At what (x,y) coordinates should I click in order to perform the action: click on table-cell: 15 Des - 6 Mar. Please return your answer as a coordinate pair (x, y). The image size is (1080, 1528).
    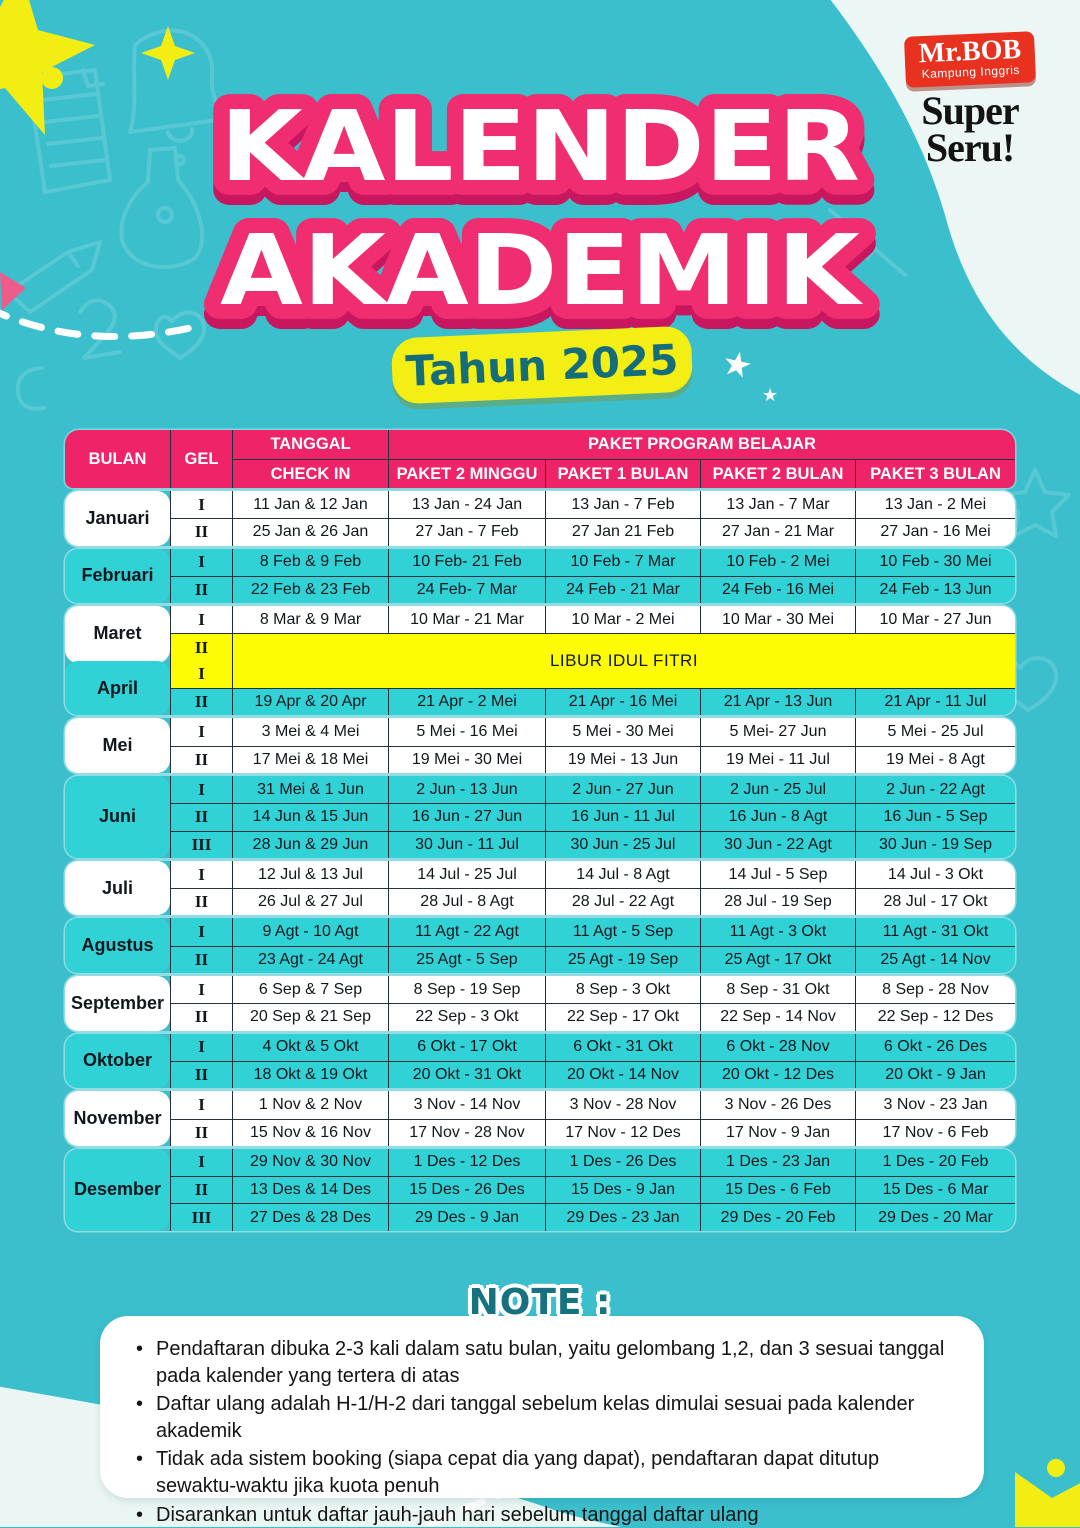
    Looking at the image, I should click on (935, 1190).